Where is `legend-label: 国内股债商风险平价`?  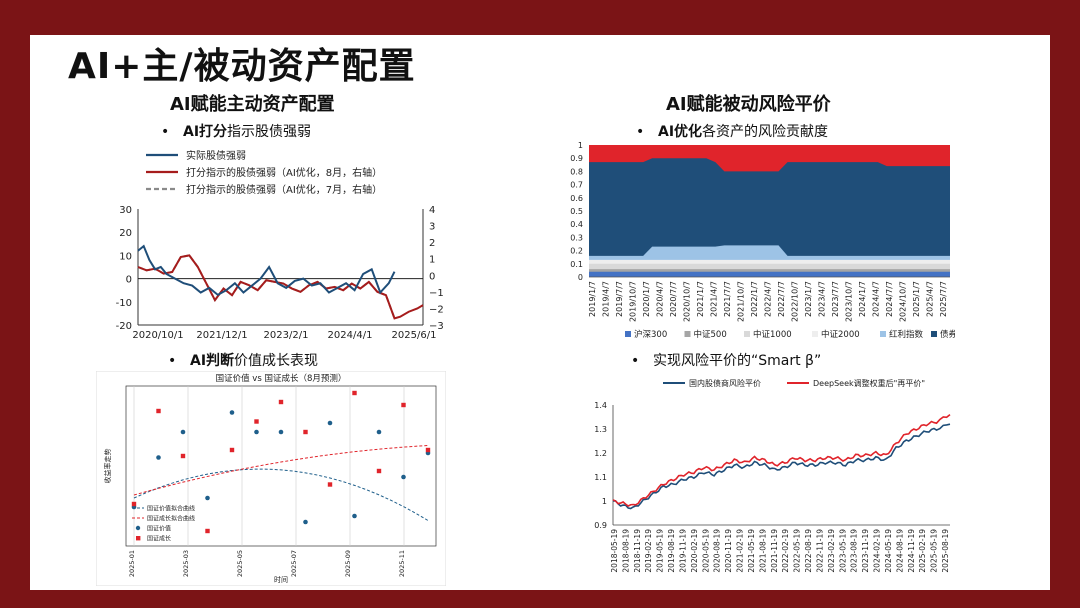
legend-label: 国内股债商风险平价 is located at coordinates (725, 383).